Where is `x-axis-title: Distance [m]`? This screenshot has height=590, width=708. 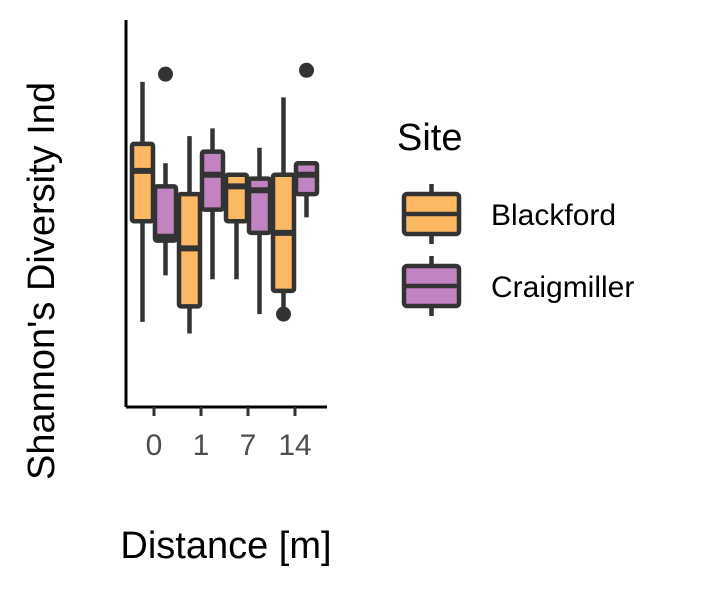
x-axis-title: Distance [m] is located at coordinates (225, 546).